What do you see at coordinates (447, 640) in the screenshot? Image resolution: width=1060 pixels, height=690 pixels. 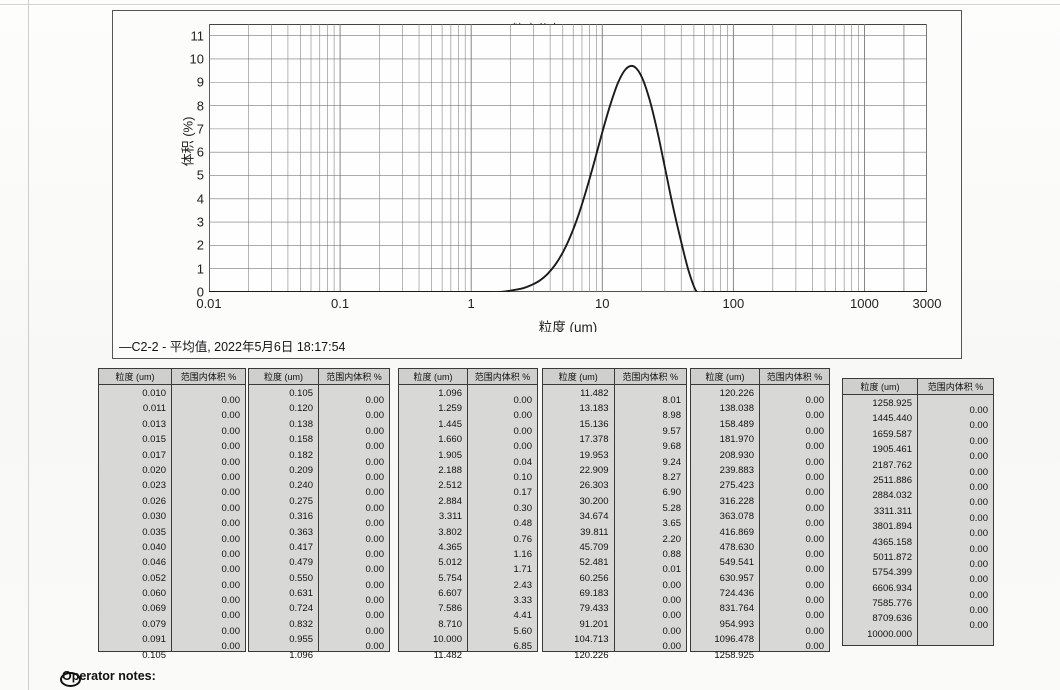 I see `table-cell-size: 10.000` at bounding box center [447, 640].